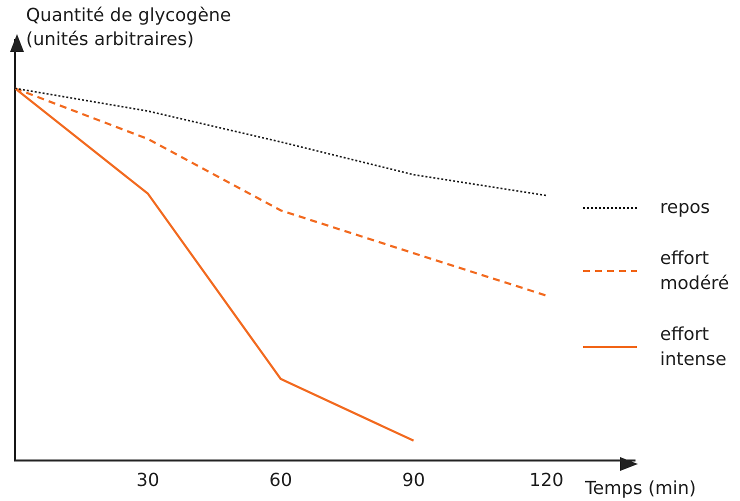  What do you see at coordinates (685, 208) in the screenshot?
I see `legend-label: repos` at bounding box center [685, 208].